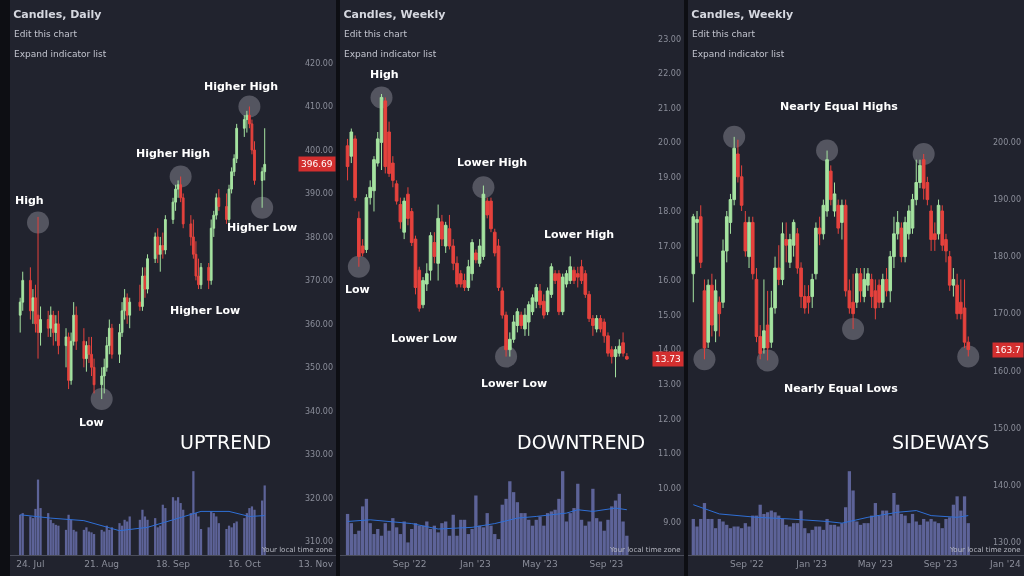  Describe the element at coordinates (669, 74) in the screenshot. I see `y-tick-label: 22.00` at that location.